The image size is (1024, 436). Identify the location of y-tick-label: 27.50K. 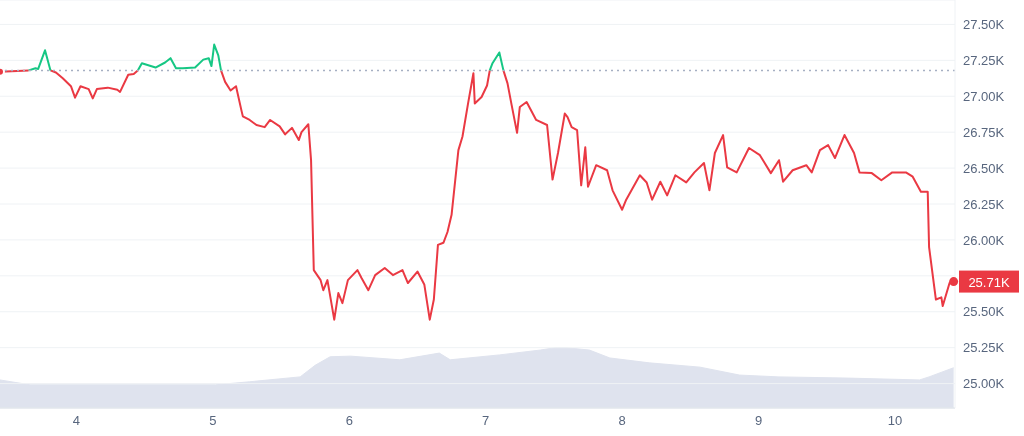
(984, 25).